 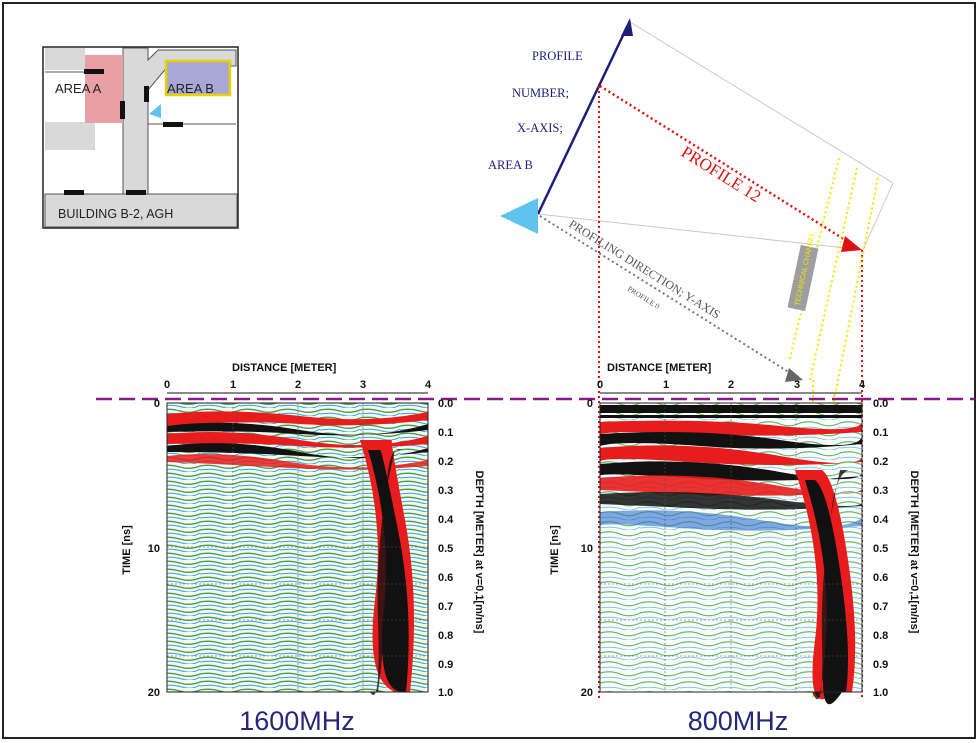 I want to click on right-x-tick-1: 1, so click(x=666, y=385).